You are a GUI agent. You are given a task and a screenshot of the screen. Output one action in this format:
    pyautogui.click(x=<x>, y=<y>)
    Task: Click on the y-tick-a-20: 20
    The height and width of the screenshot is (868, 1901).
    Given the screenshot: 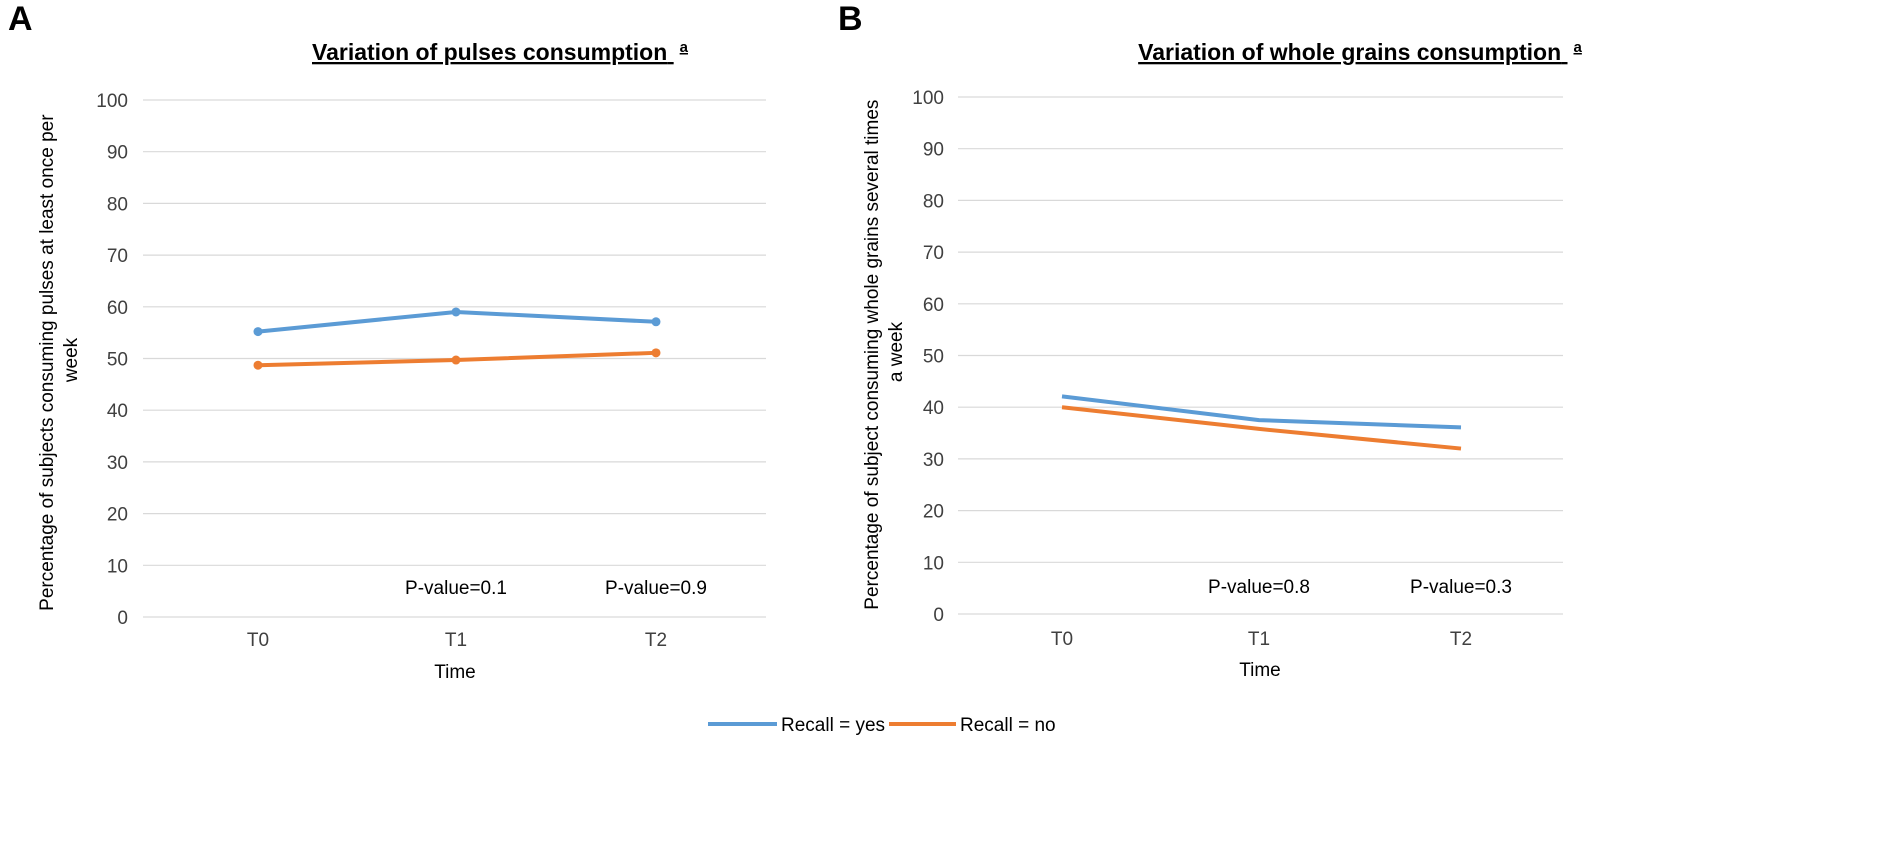 What is the action you would take?
    pyautogui.click(x=117, y=515)
    